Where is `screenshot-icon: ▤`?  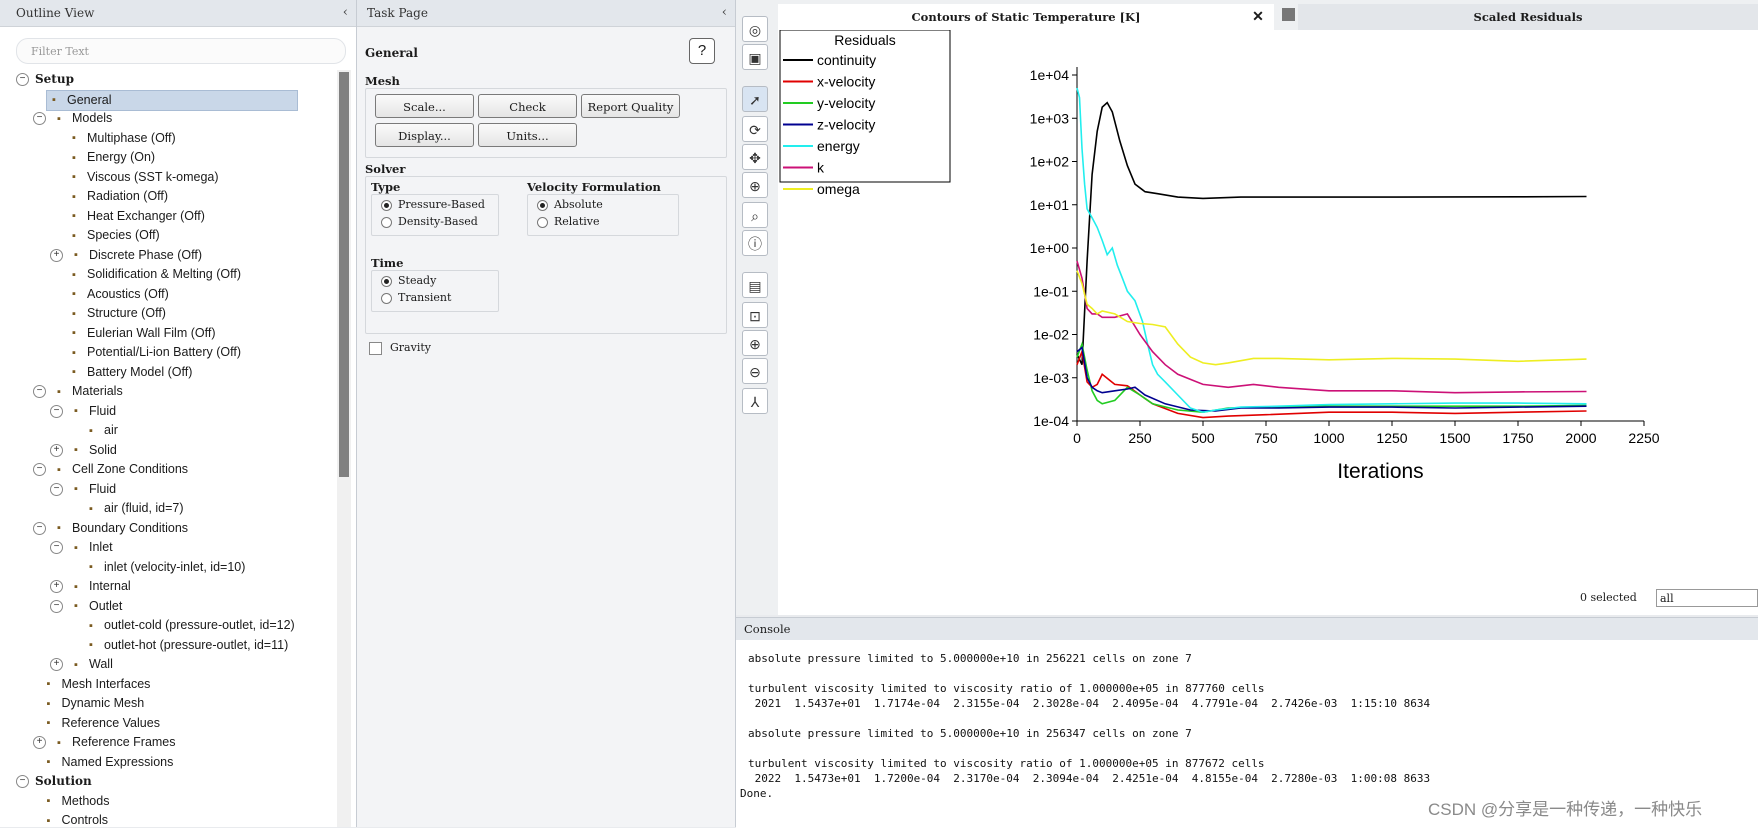
screenshot-icon: ▤ is located at coordinates (755, 285).